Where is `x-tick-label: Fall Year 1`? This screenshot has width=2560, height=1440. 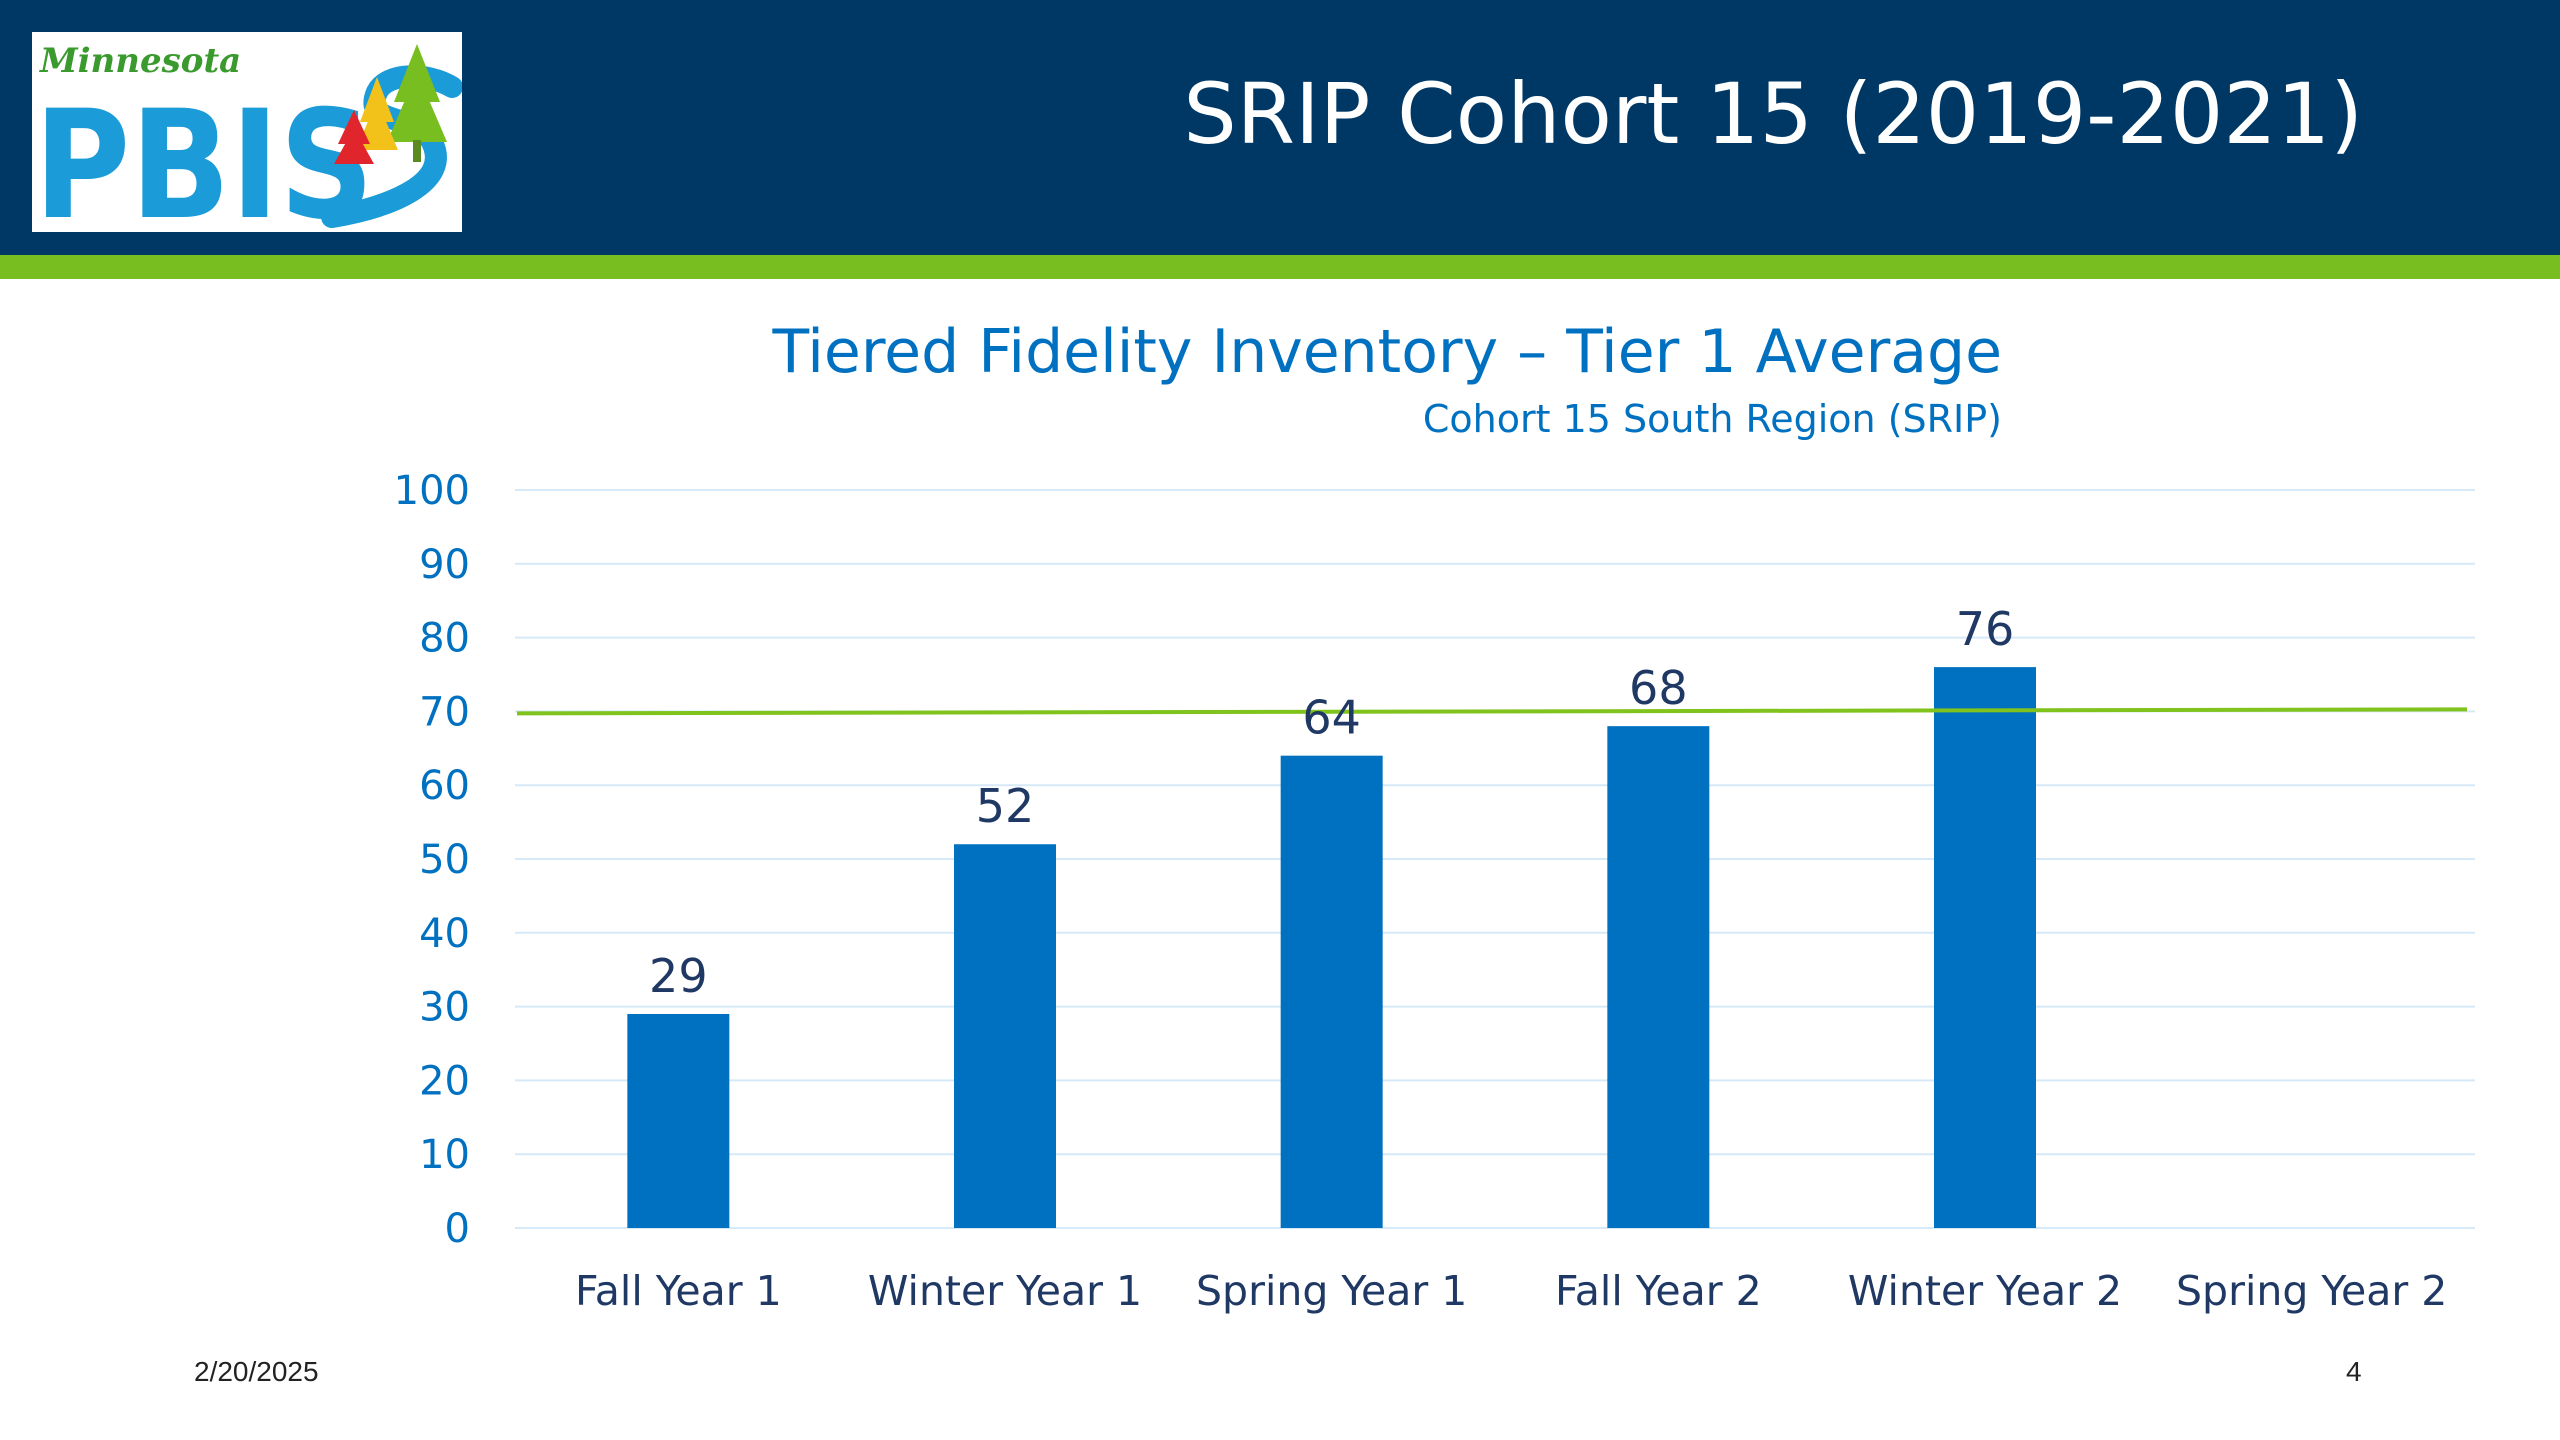
x-tick-label: Fall Year 1 is located at coordinates (678, 1291).